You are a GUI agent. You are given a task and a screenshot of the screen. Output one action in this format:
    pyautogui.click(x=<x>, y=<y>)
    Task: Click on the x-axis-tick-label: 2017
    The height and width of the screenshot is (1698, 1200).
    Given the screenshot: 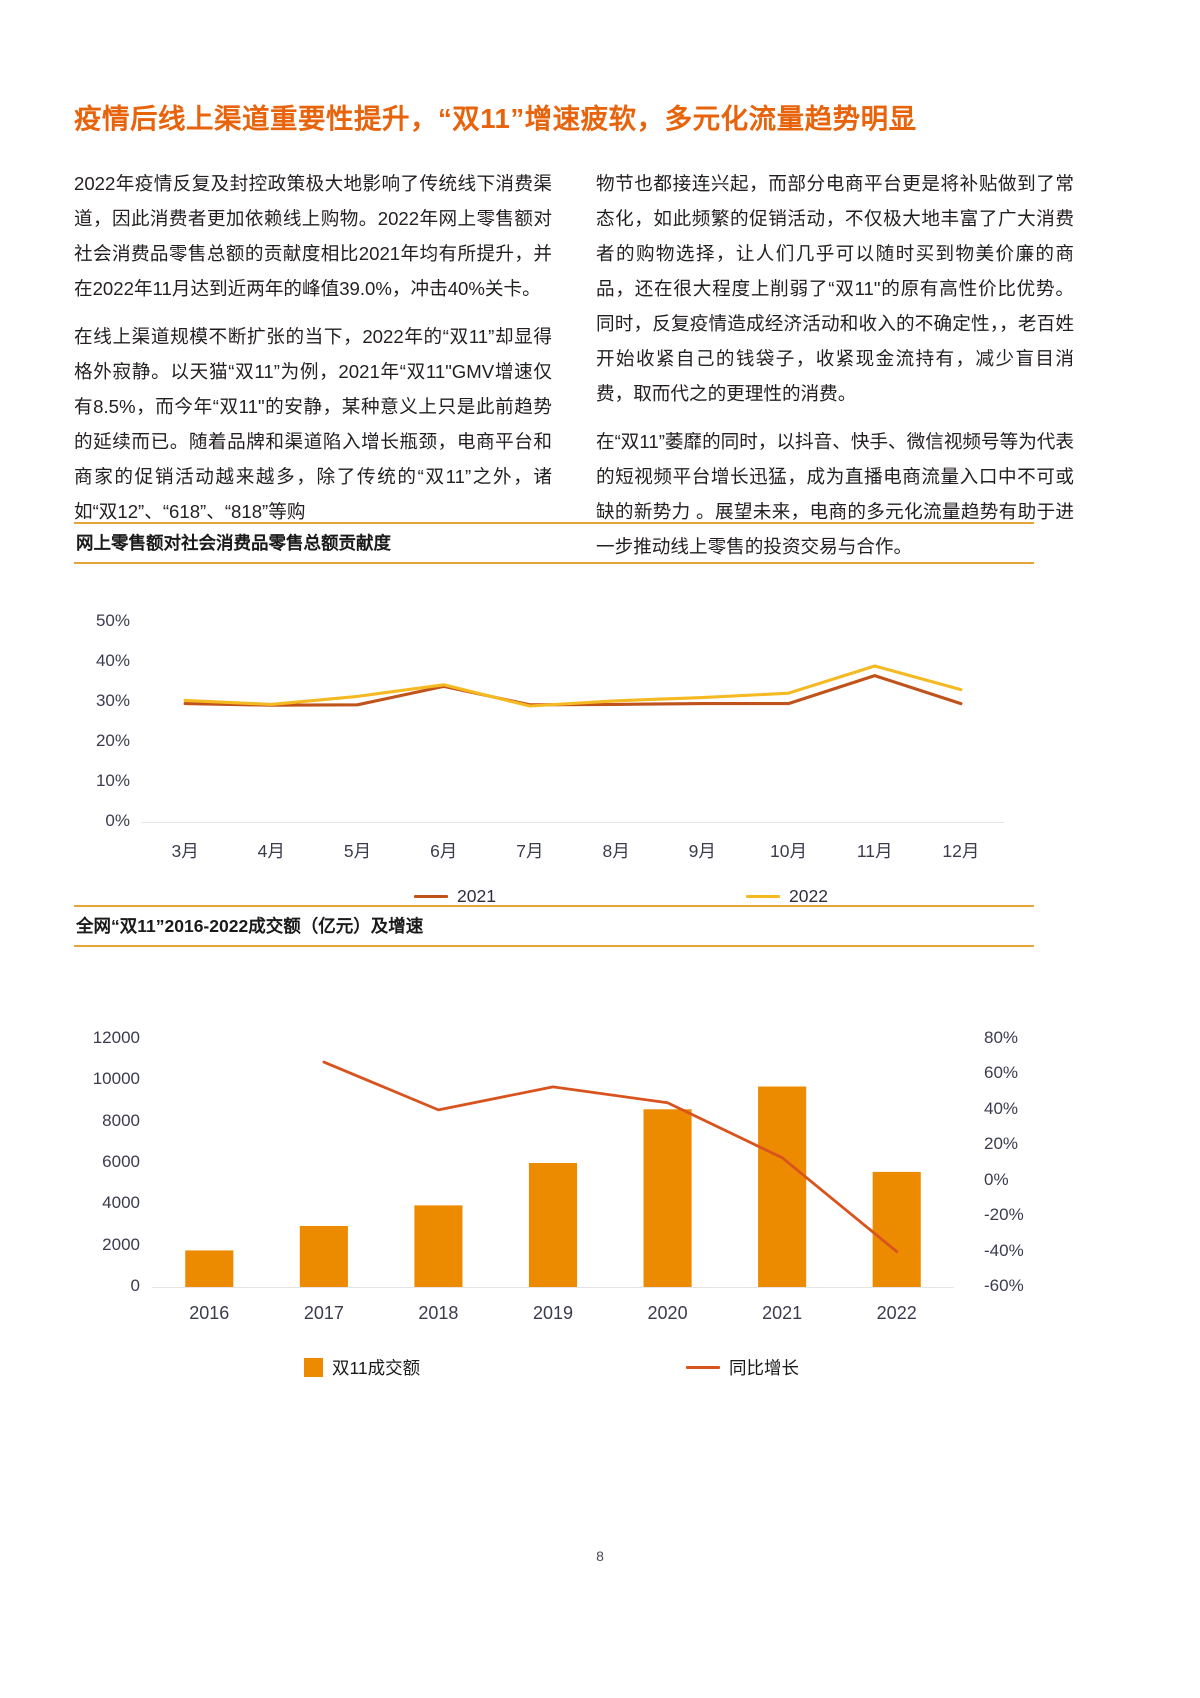 What is the action you would take?
    pyautogui.click(x=323, y=1313)
    